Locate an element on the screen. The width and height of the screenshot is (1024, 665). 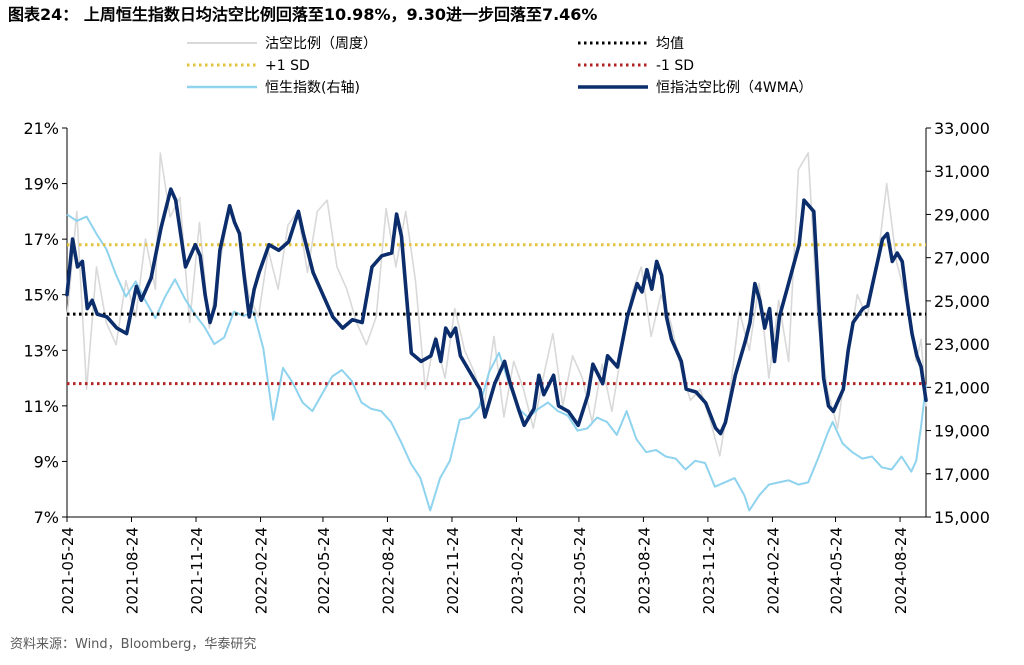
legend-label-mean: 均值 is located at coordinates (670, 44).